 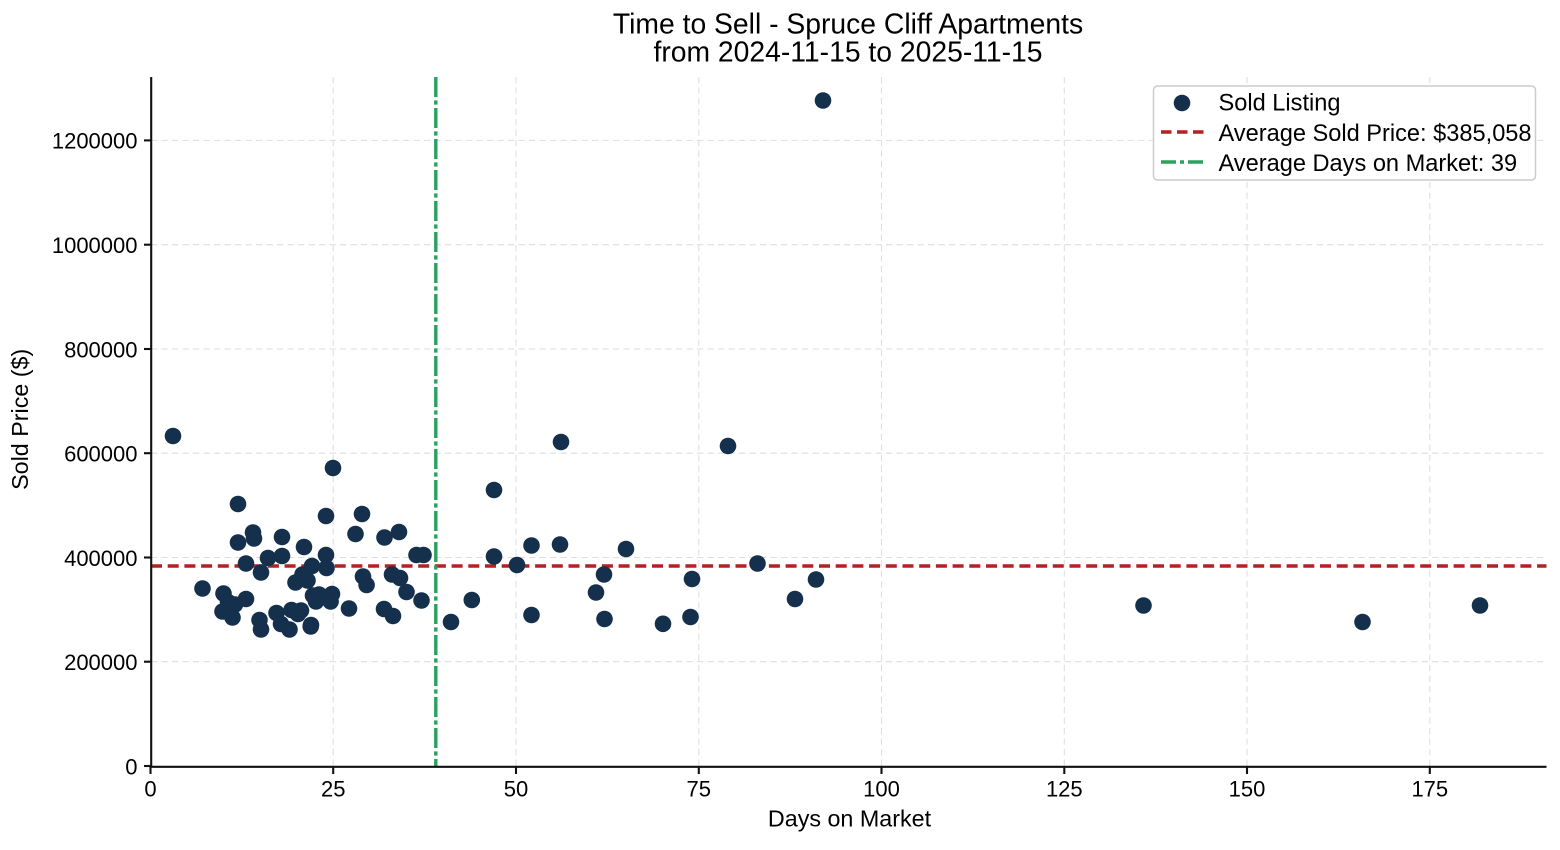 I want to click on svg-text:Time to Sell - Spruce Cliff Ap: Time to Sell - Spruce Cliff Apartments, so click(x=848, y=24).